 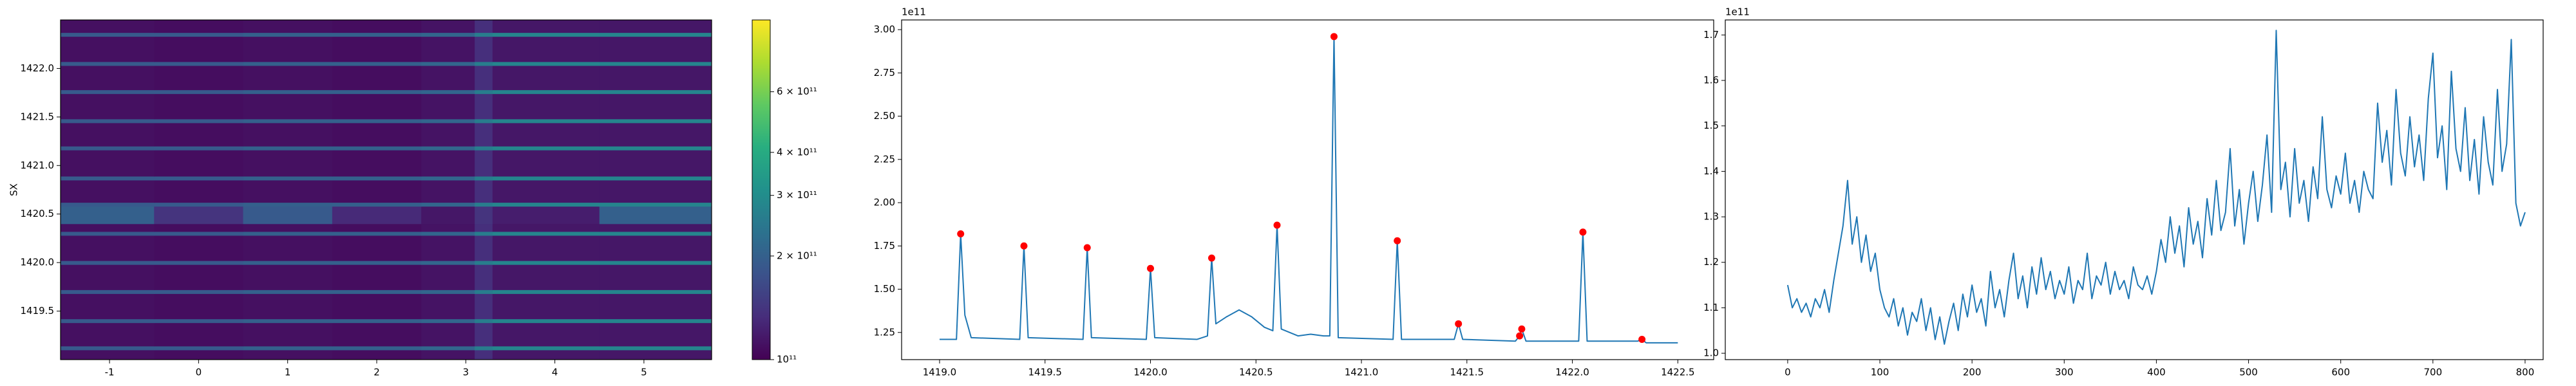 What do you see at coordinates (797, 255) in the screenshot?
I see `colorbar-tick-label: 2 × 10¹¹` at bounding box center [797, 255].